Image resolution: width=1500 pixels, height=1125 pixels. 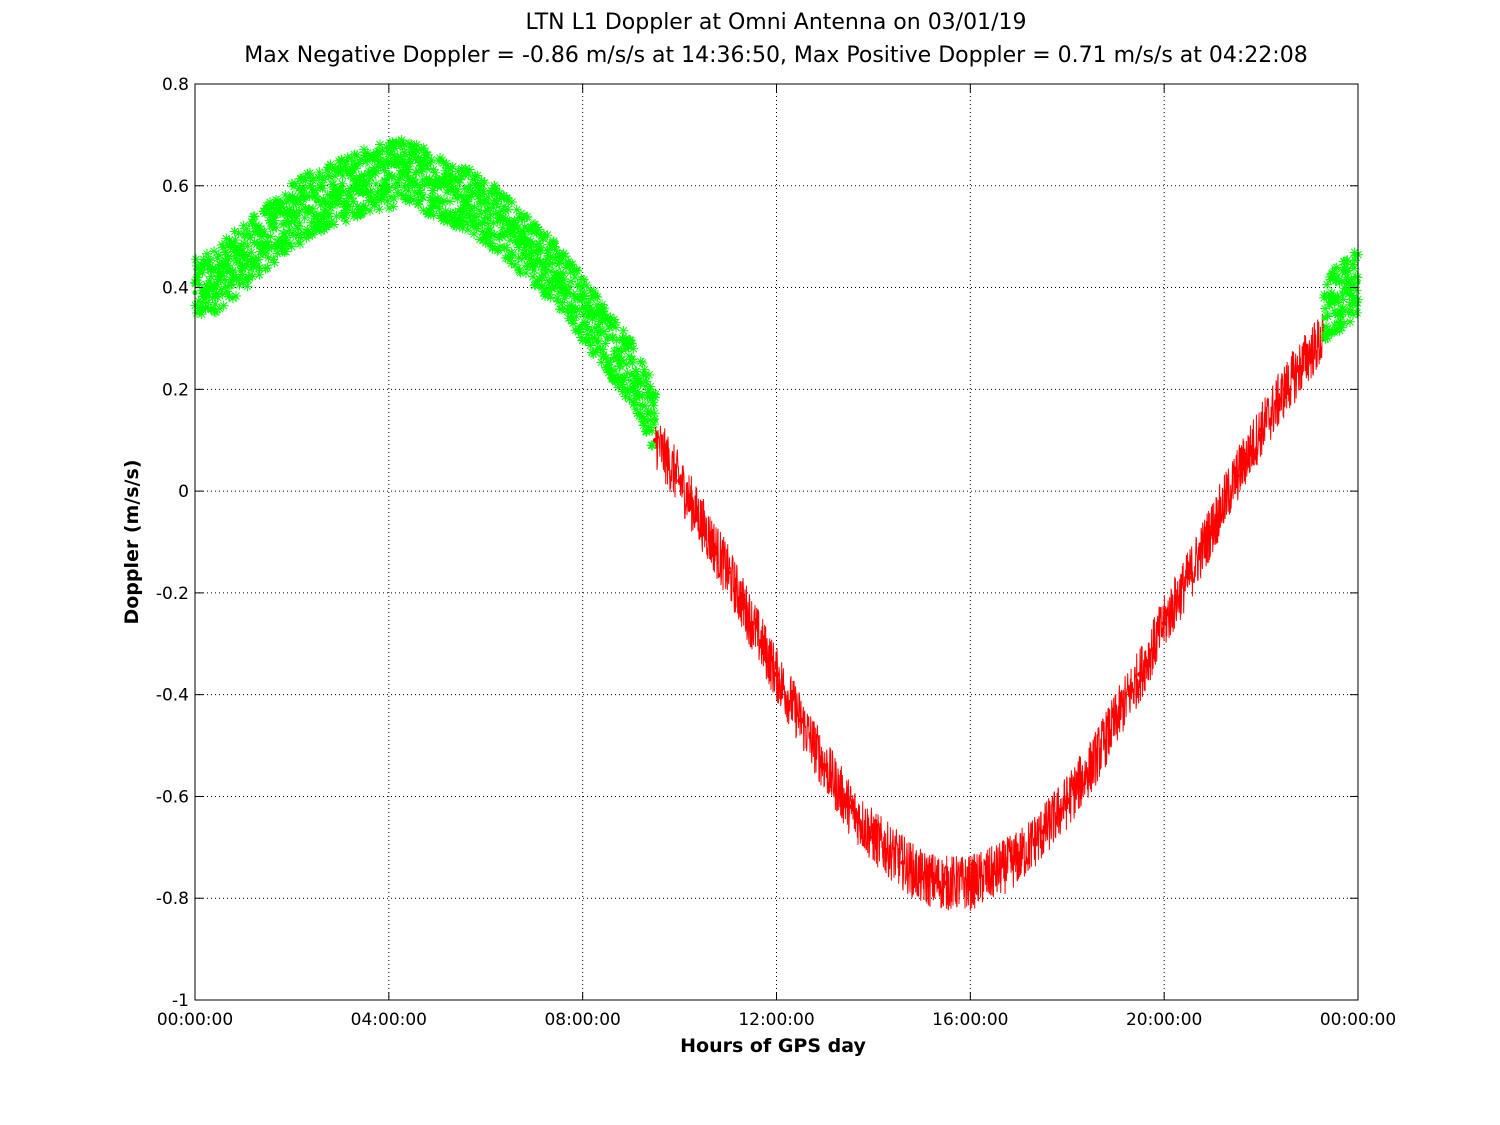 I want to click on y-tick-label: -0.4, so click(x=172, y=696).